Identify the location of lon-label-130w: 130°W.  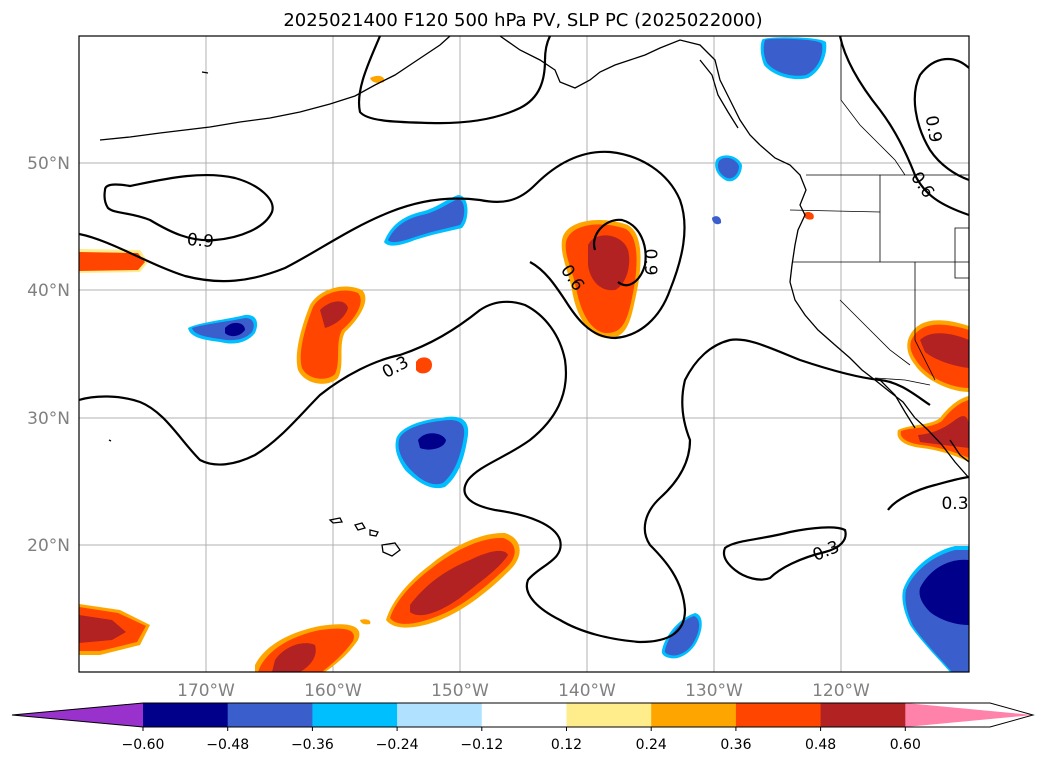
(714, 691).